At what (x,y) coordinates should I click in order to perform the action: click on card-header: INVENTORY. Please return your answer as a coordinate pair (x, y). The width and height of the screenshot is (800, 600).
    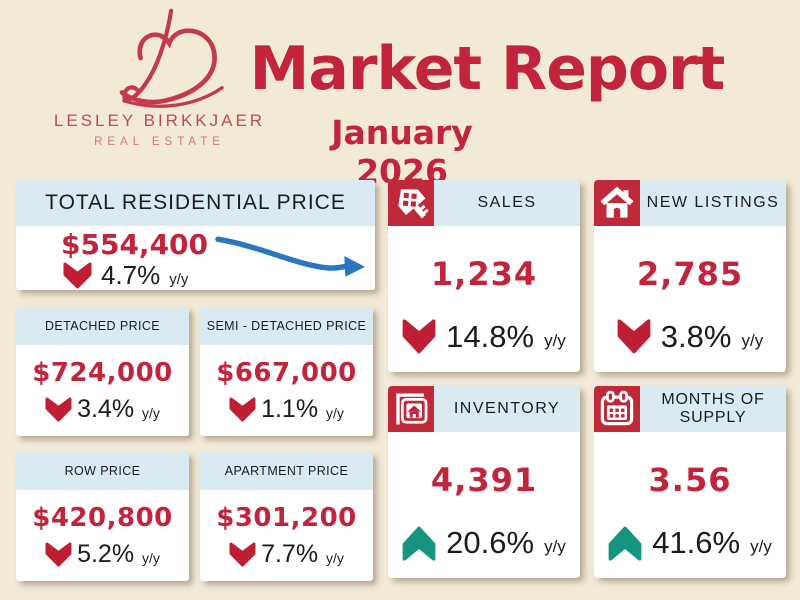
    Looking at the image, I should click on (484, 409).